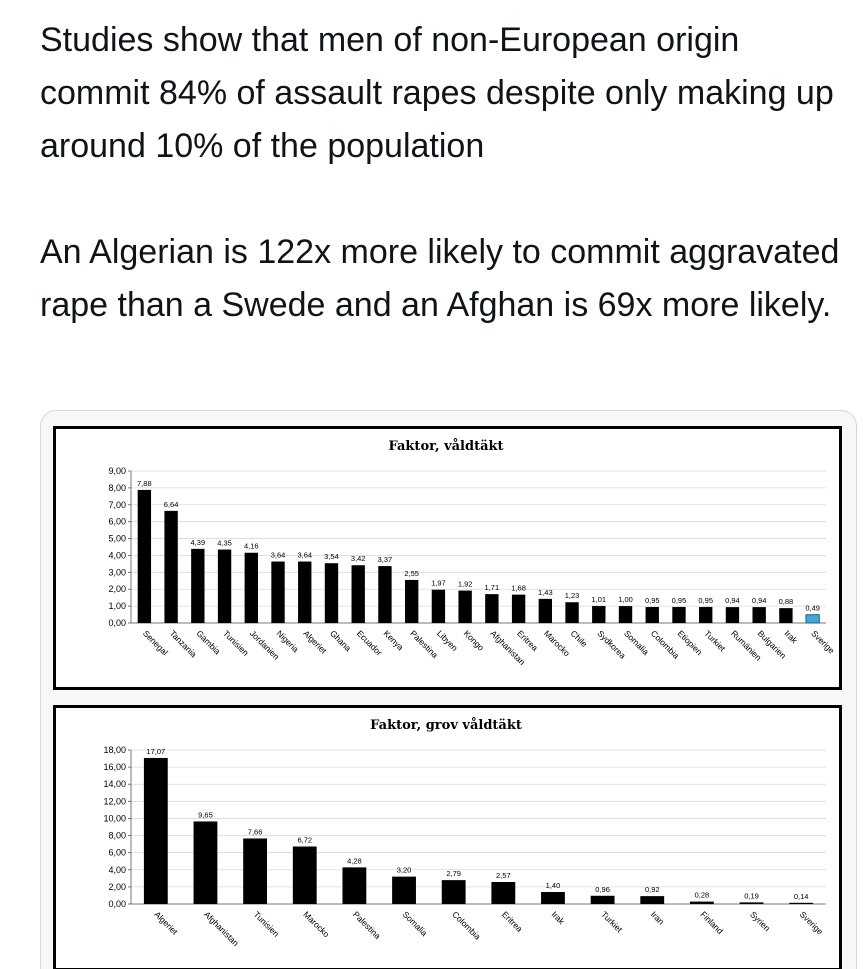 The image size is (863, 969). What do you see at coordinates (117, 505) in the screenshot?
I see `y-tick-label: 7,00` at bounding box center [117, 505].